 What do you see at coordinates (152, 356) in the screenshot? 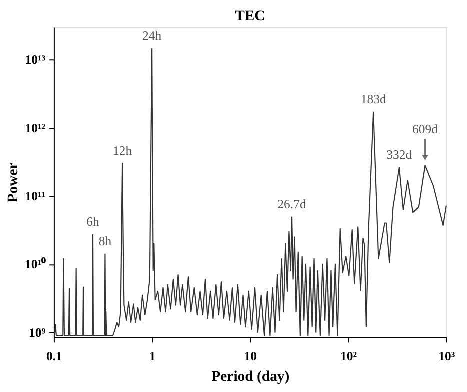
I see `x-tick-label: 1` at bounding box center [152, 356].